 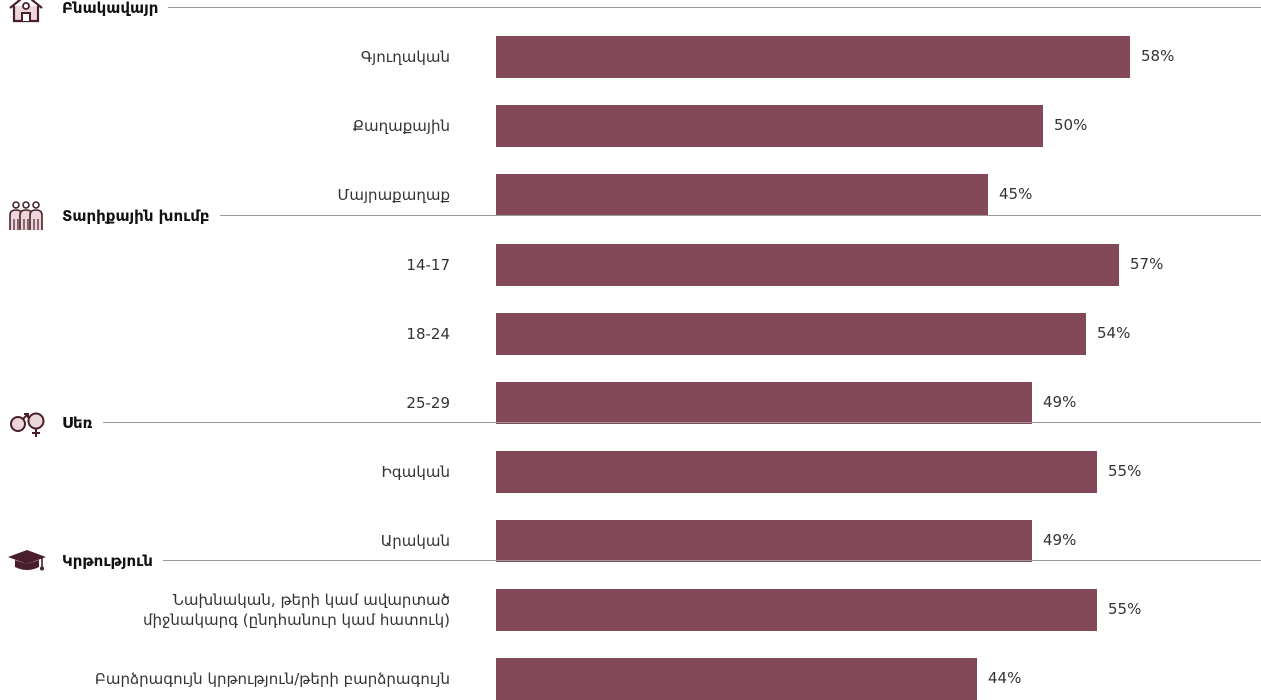 What do you see at coordinates (1158, 56) in the screenshot?
I see `data-label: 58%` at bounding box center [1158, 56].